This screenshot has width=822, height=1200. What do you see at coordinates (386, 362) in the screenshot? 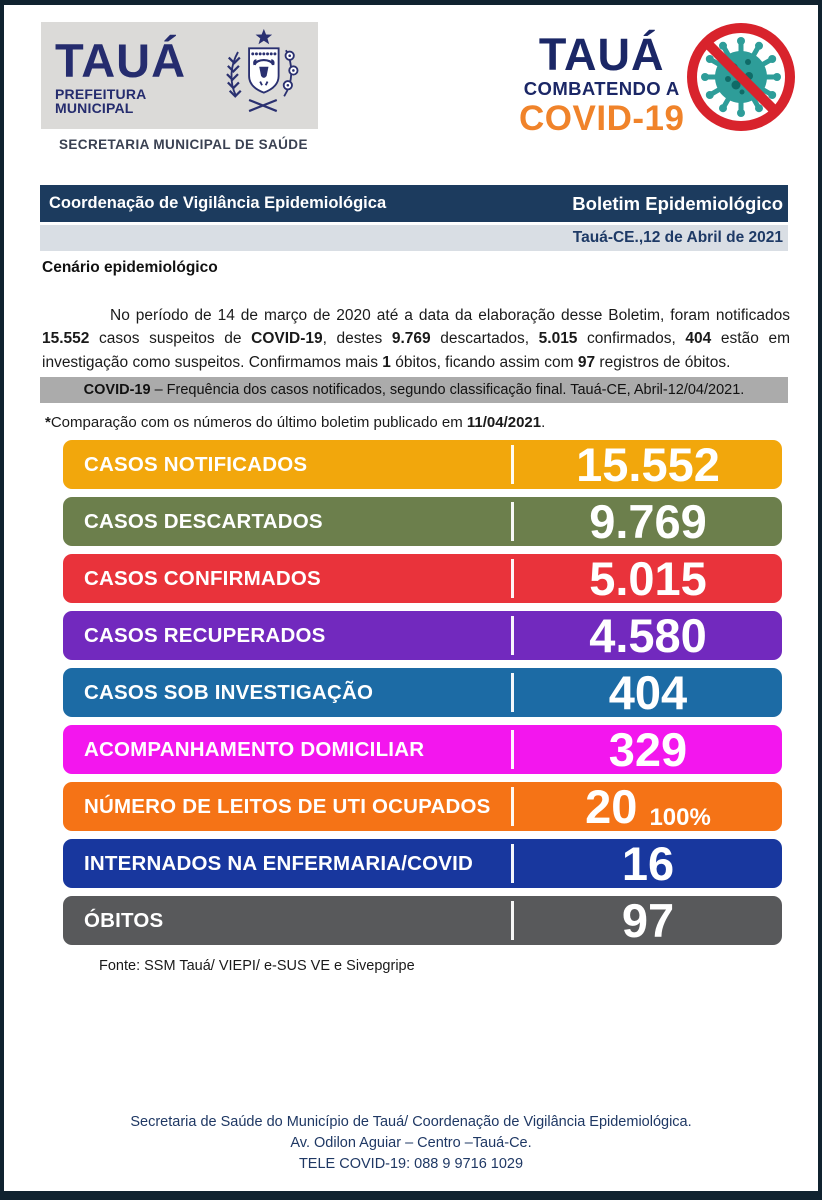
I see `new-deaths-inline: 1` at bounding box center [386, 362].